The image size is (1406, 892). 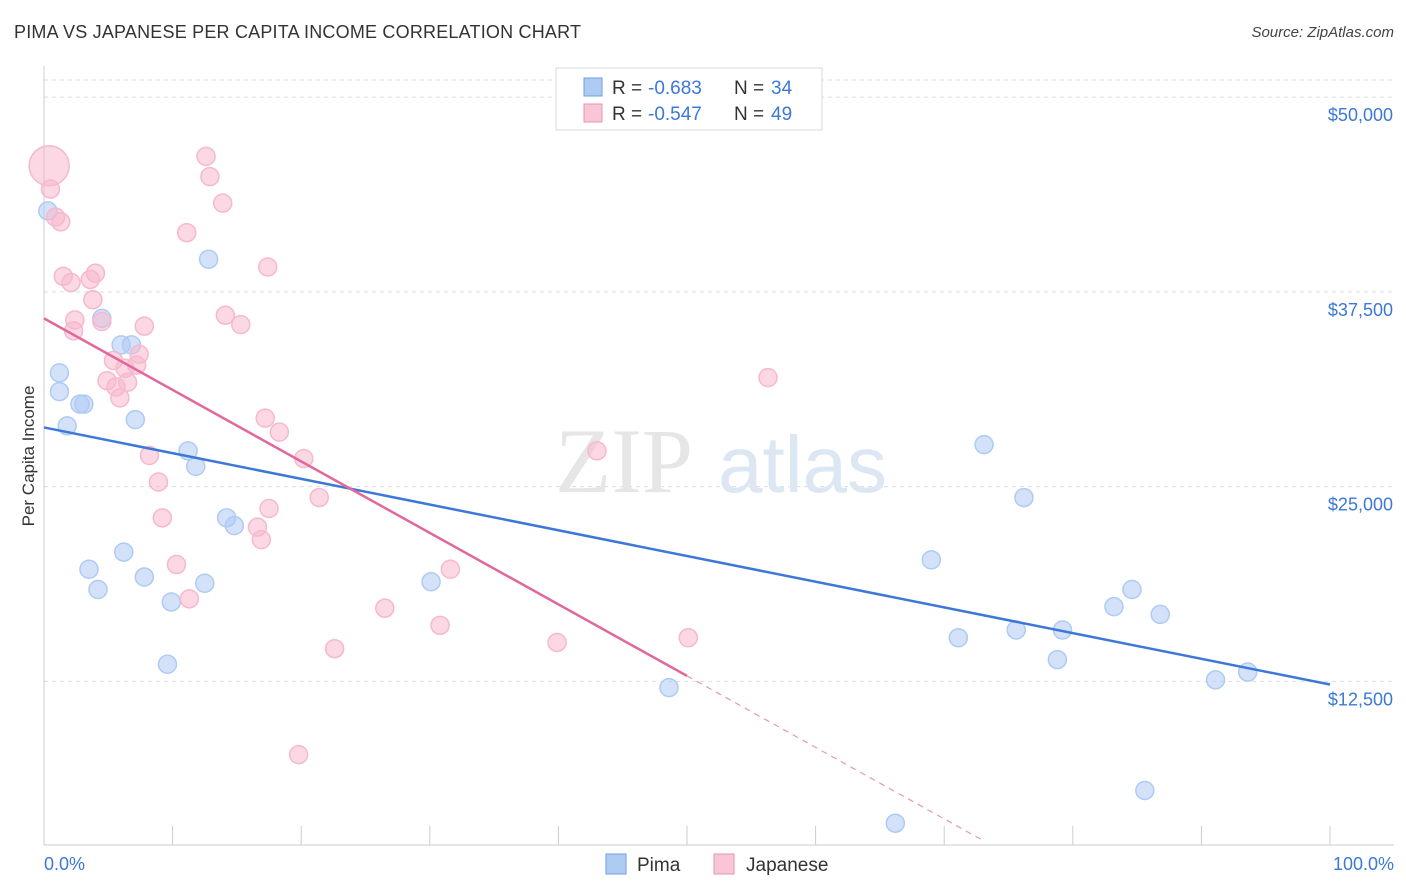 I want to click on stats-swatch-japanese, so click(x=593, y=113).